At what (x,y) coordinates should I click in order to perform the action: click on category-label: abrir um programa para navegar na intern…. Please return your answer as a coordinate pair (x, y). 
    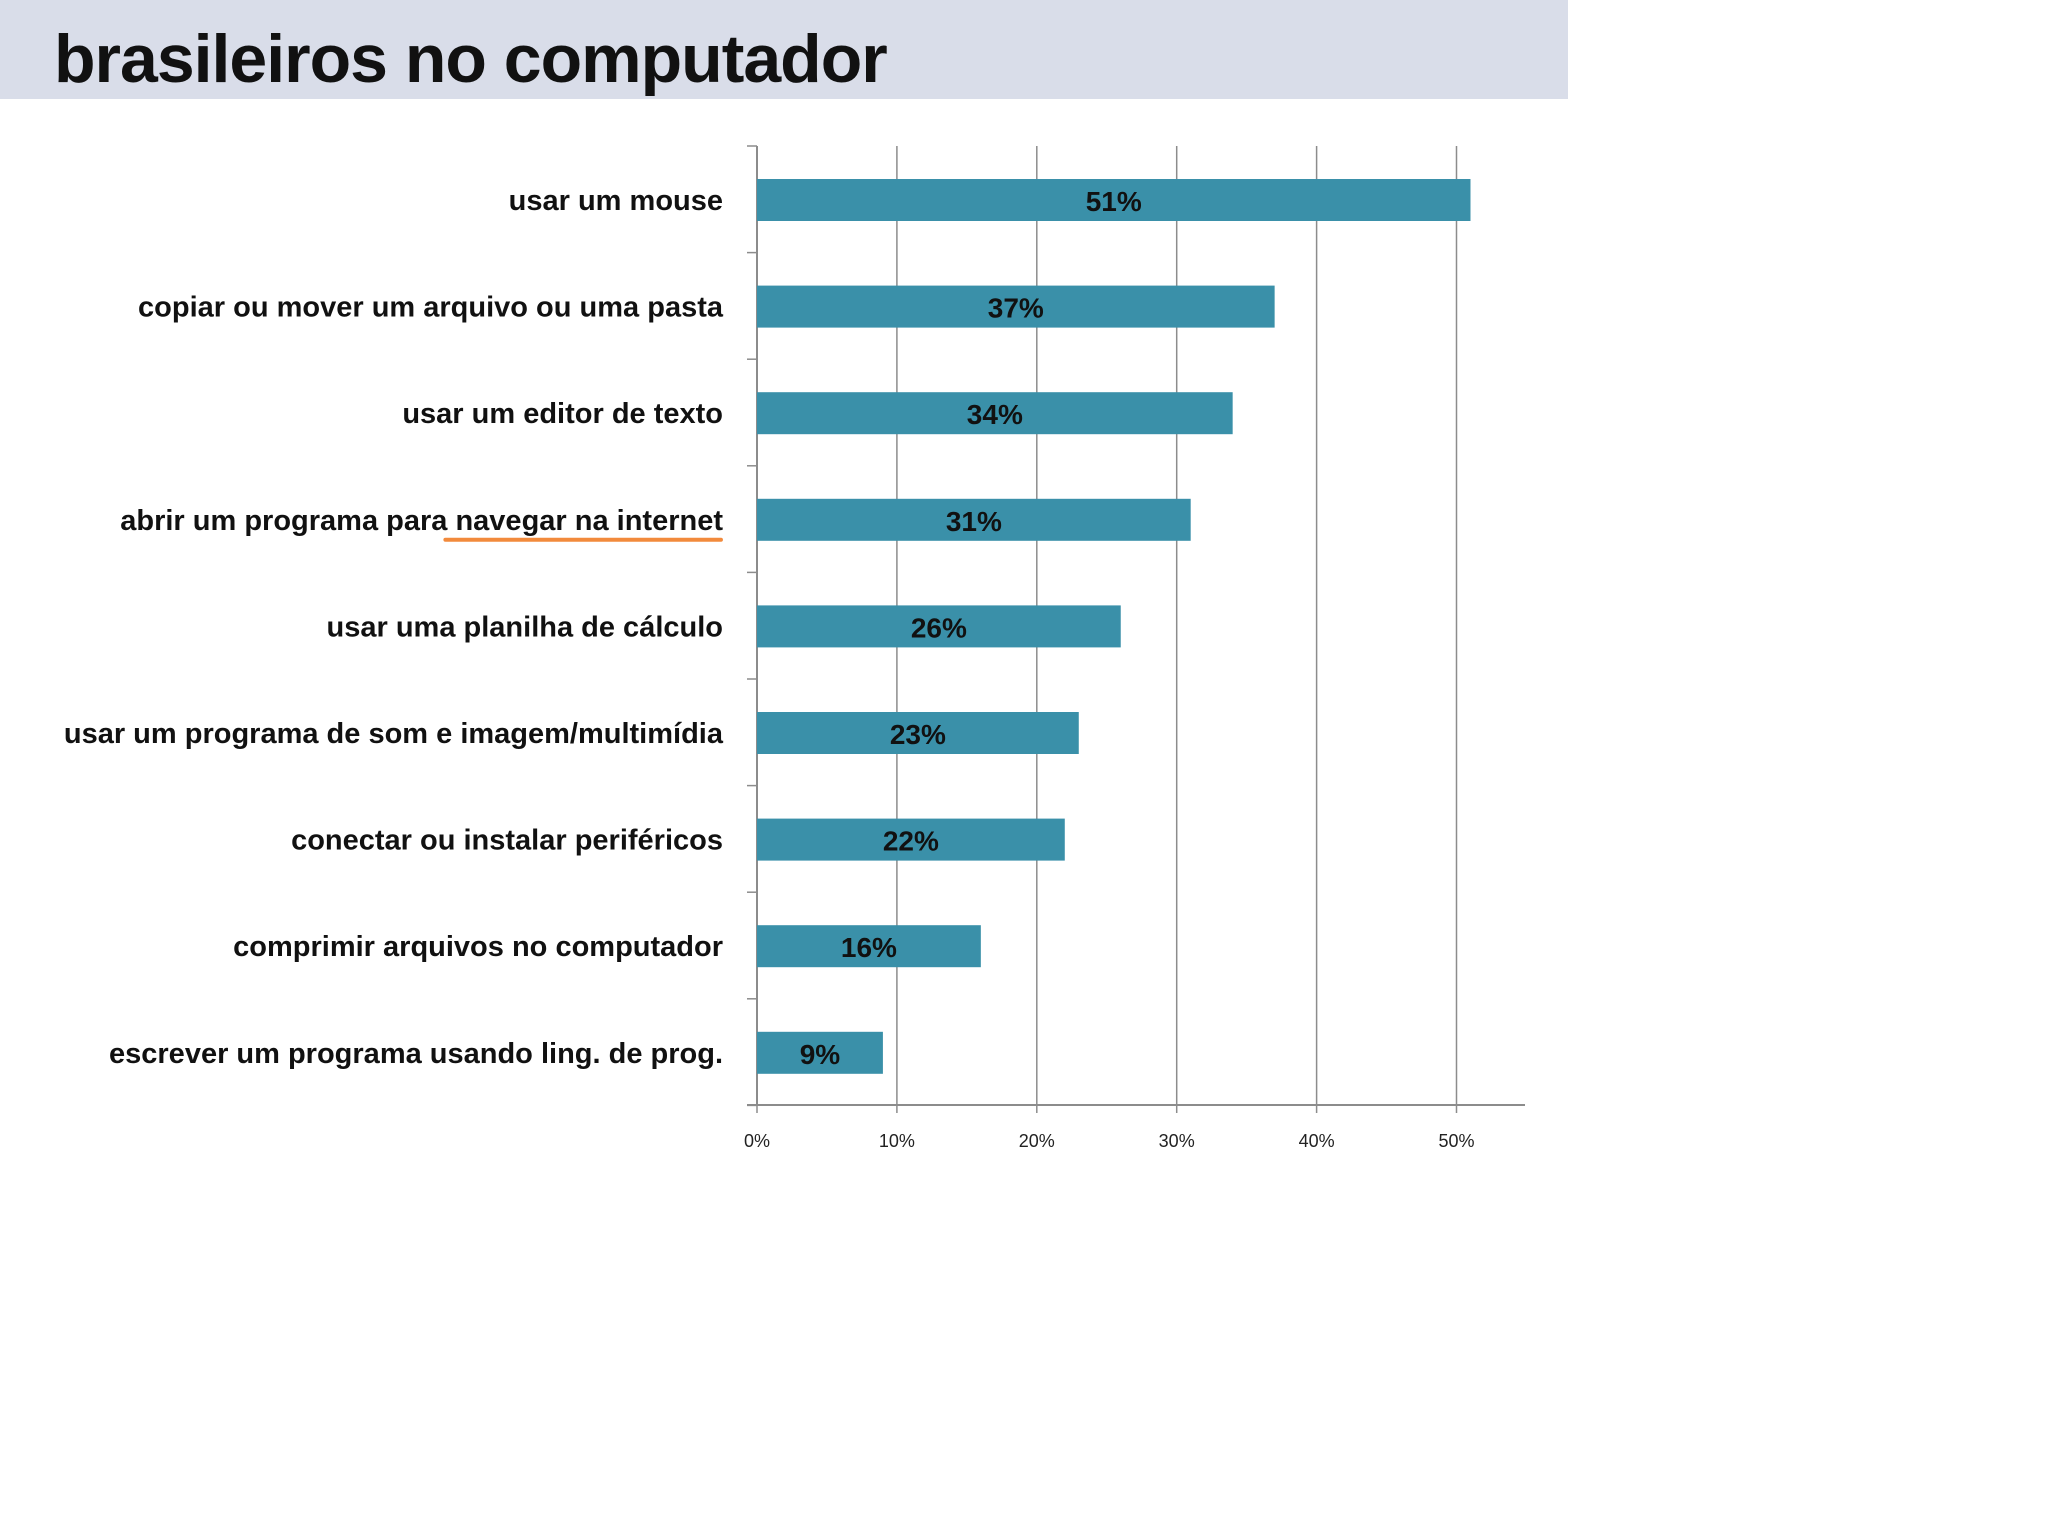
    Looking at the image, I should click on (421, 521).